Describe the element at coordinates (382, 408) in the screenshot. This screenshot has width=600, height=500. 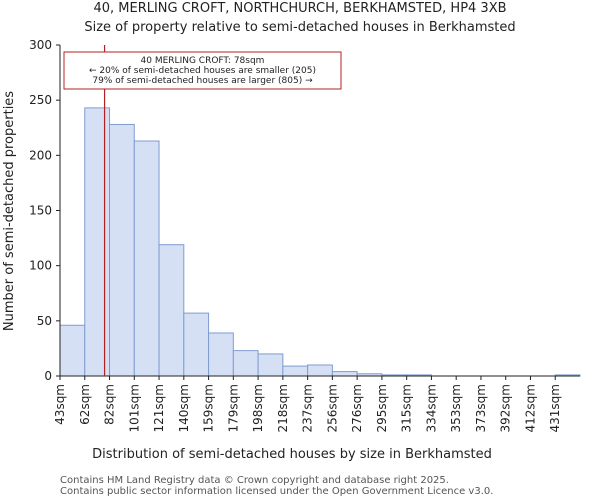
I see `x-tick-label: 295sqm` at that location.